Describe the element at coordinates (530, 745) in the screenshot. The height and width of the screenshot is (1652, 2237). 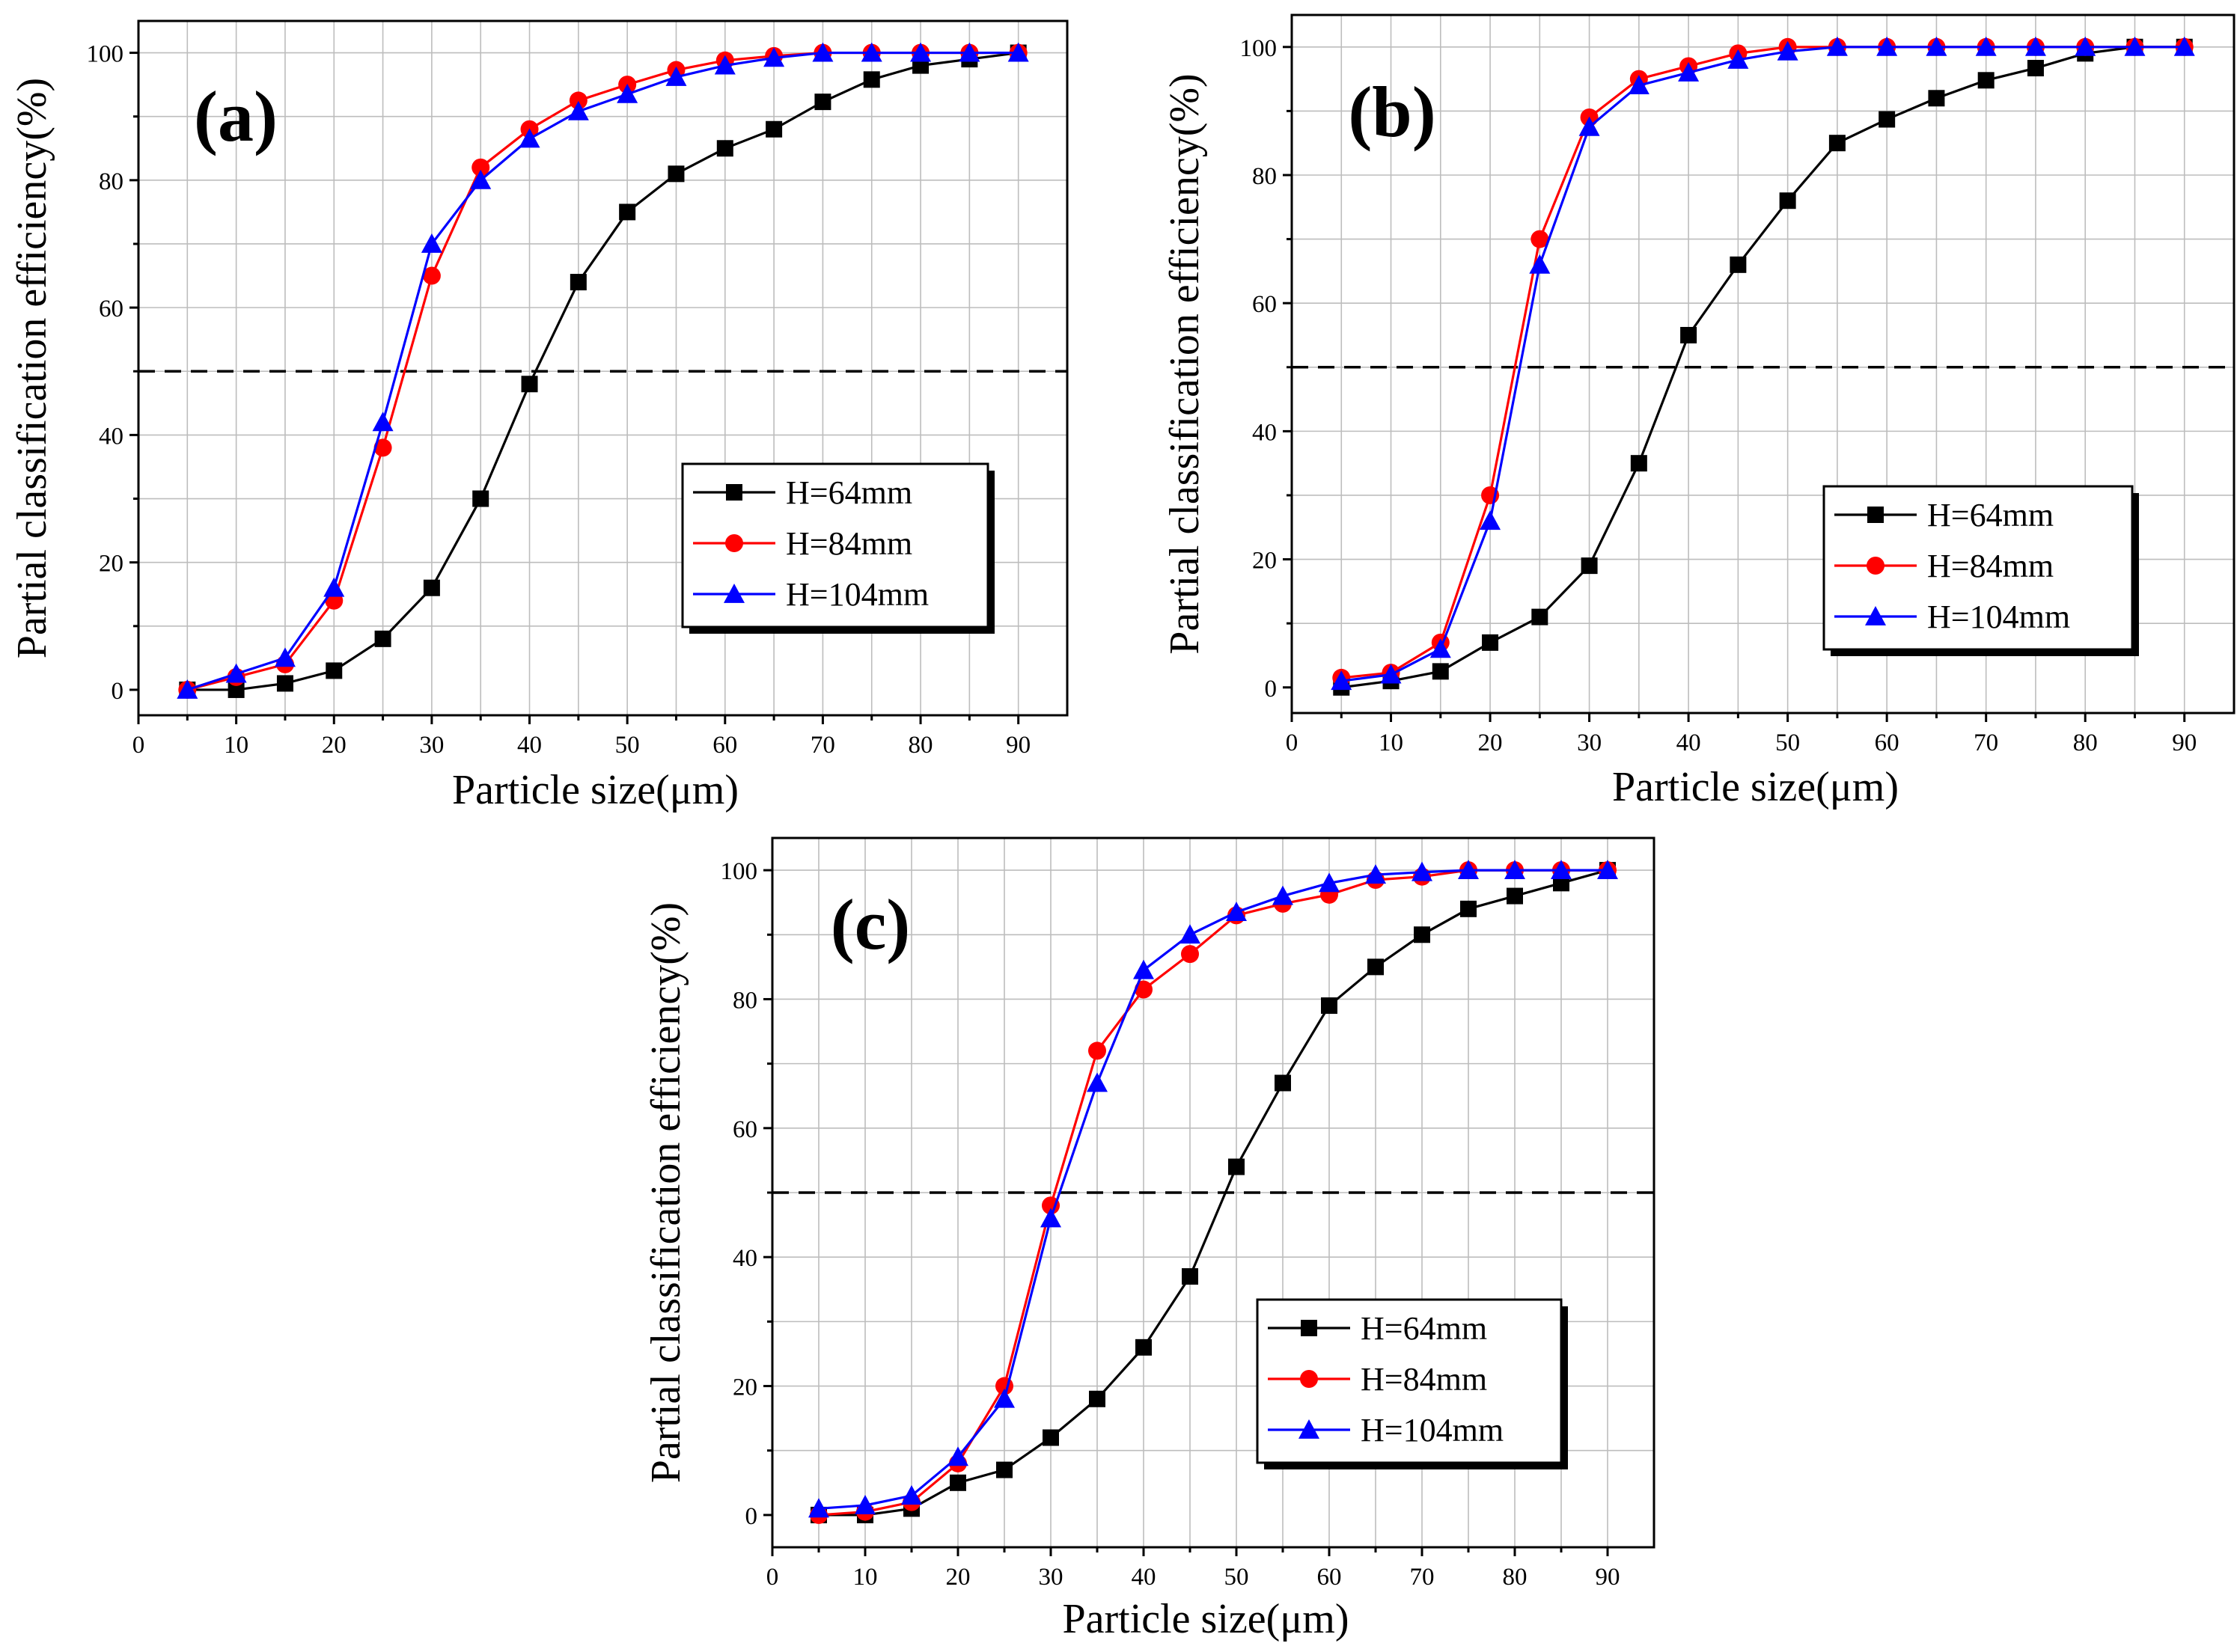
I see `x-tick-label: 40` at that location.